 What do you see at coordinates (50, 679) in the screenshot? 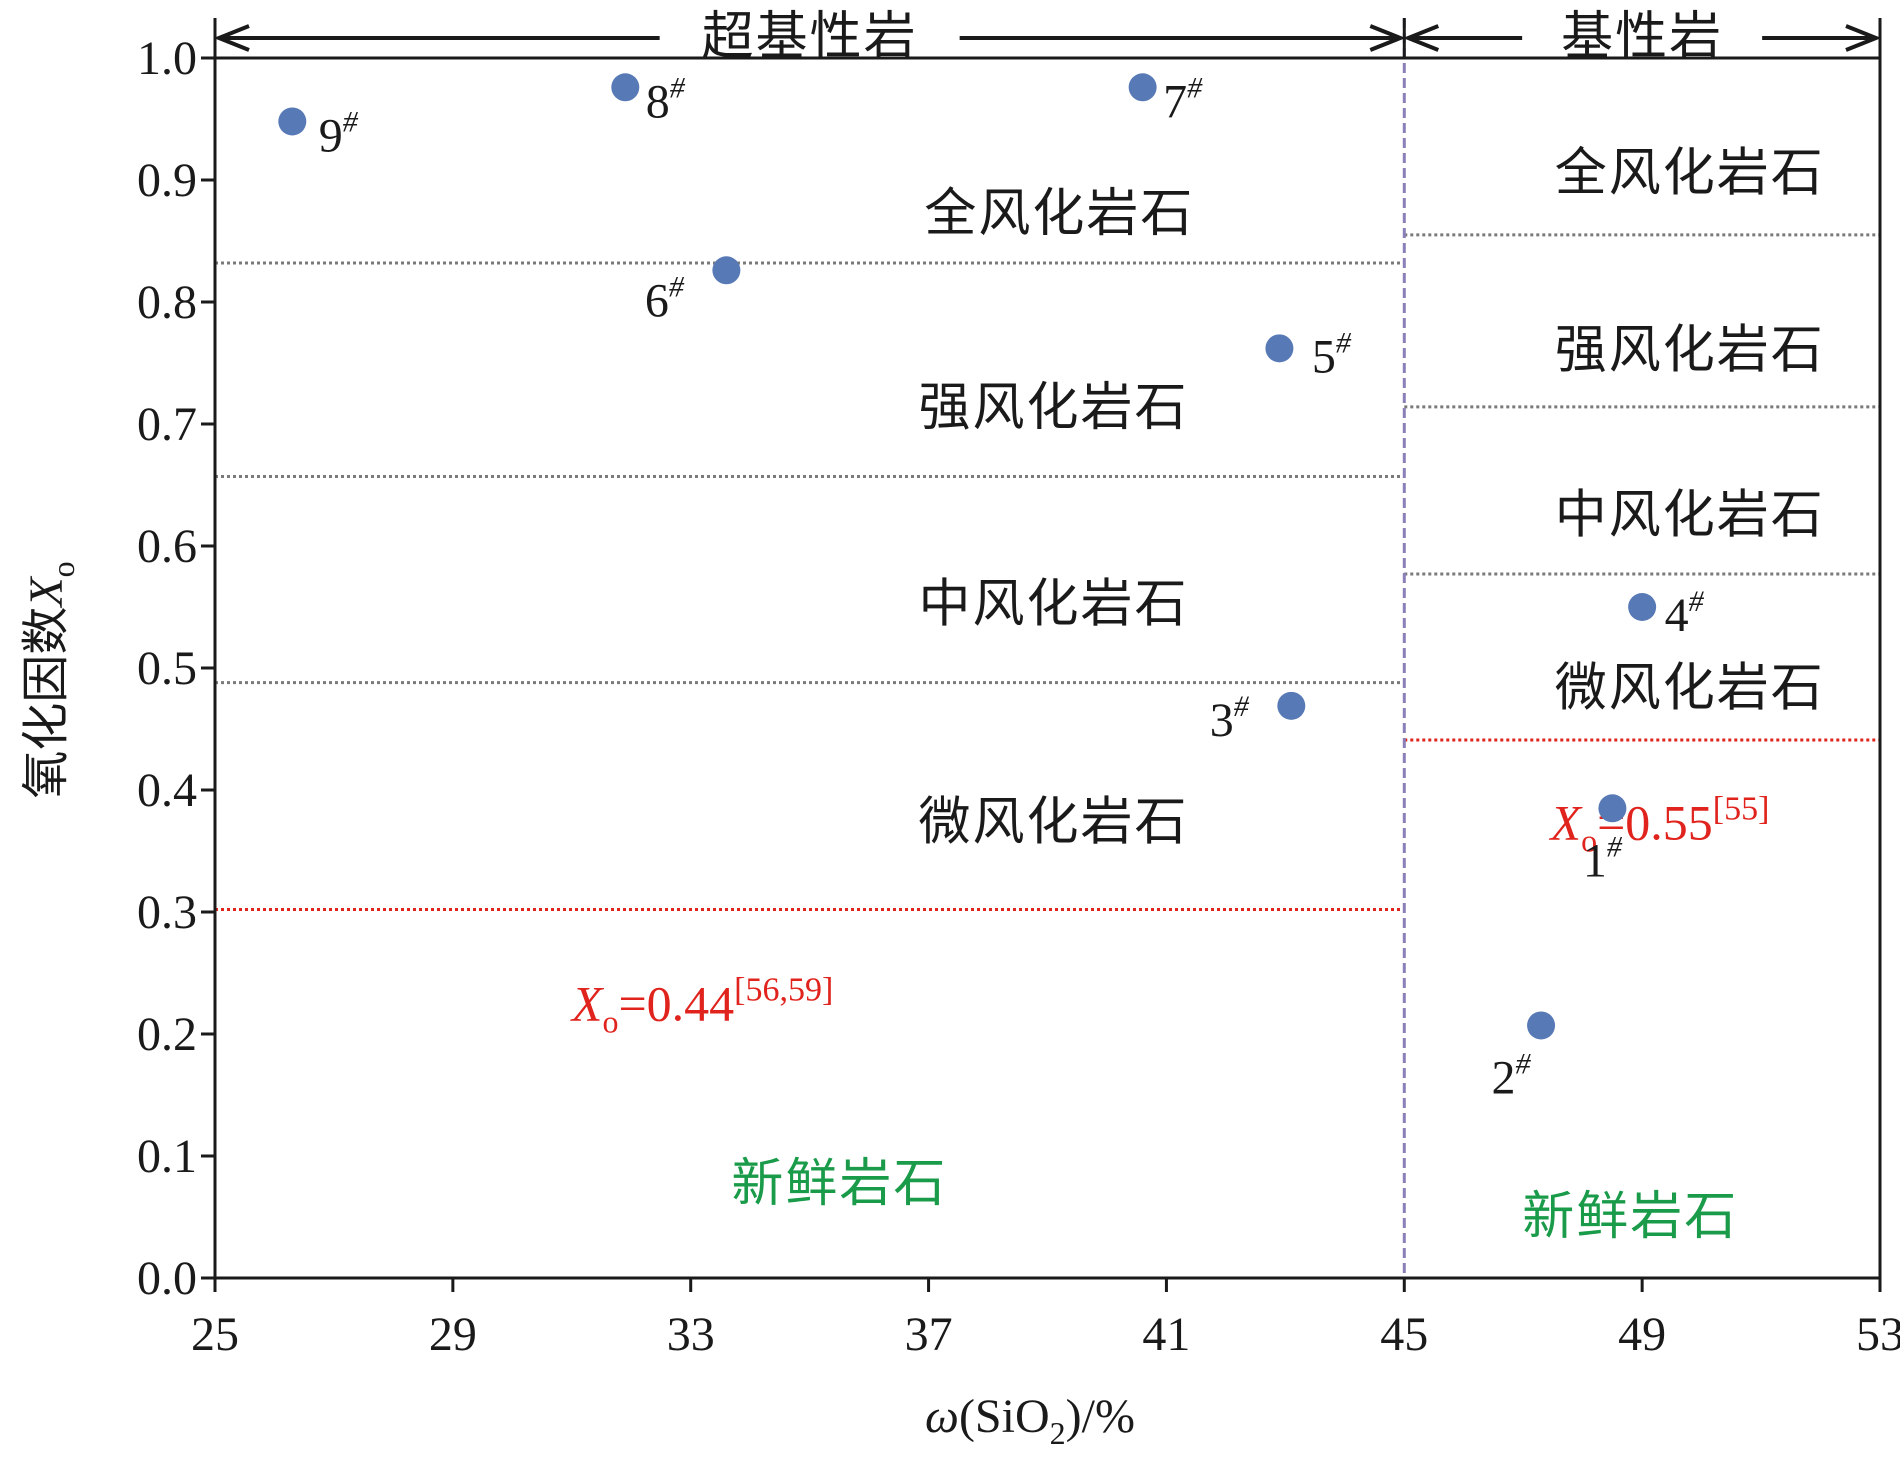
I see `y-axis-title: 氧化因数Xo` at bounding box center [50, 679].